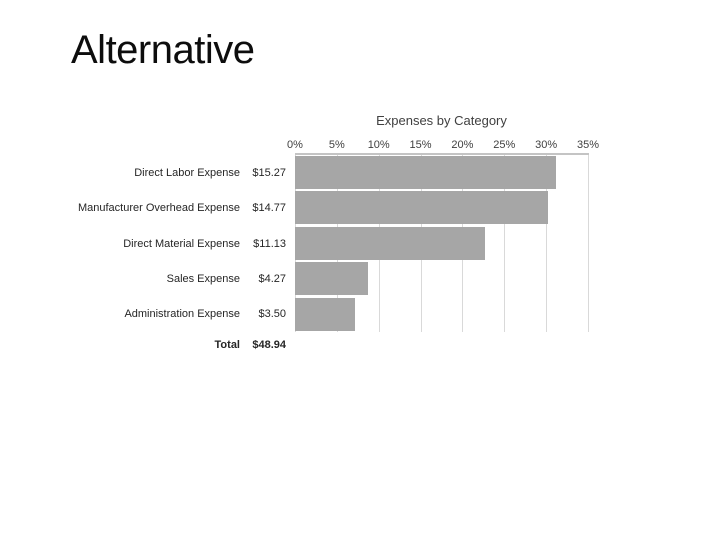  What do you see at coordinates (272, 278) in the screenshot?
I see `value-label: $4.27` at bounding box center [272, 278].